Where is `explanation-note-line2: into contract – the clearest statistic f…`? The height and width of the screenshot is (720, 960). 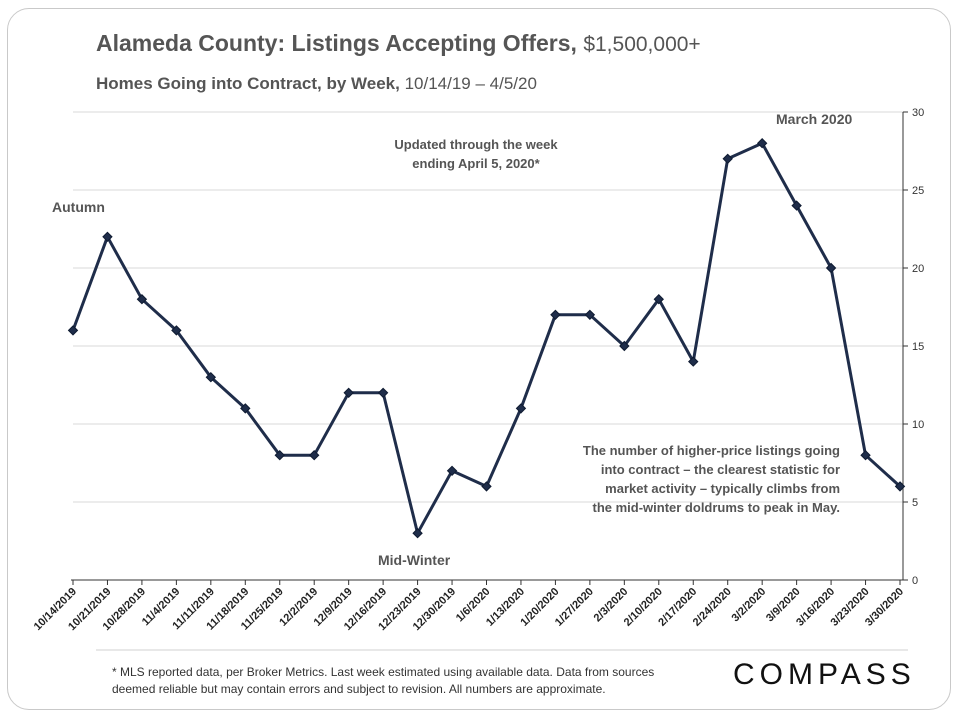 explanation-note-line2: into contract – the clearest statistic f… is located at coordinates (720, 469).